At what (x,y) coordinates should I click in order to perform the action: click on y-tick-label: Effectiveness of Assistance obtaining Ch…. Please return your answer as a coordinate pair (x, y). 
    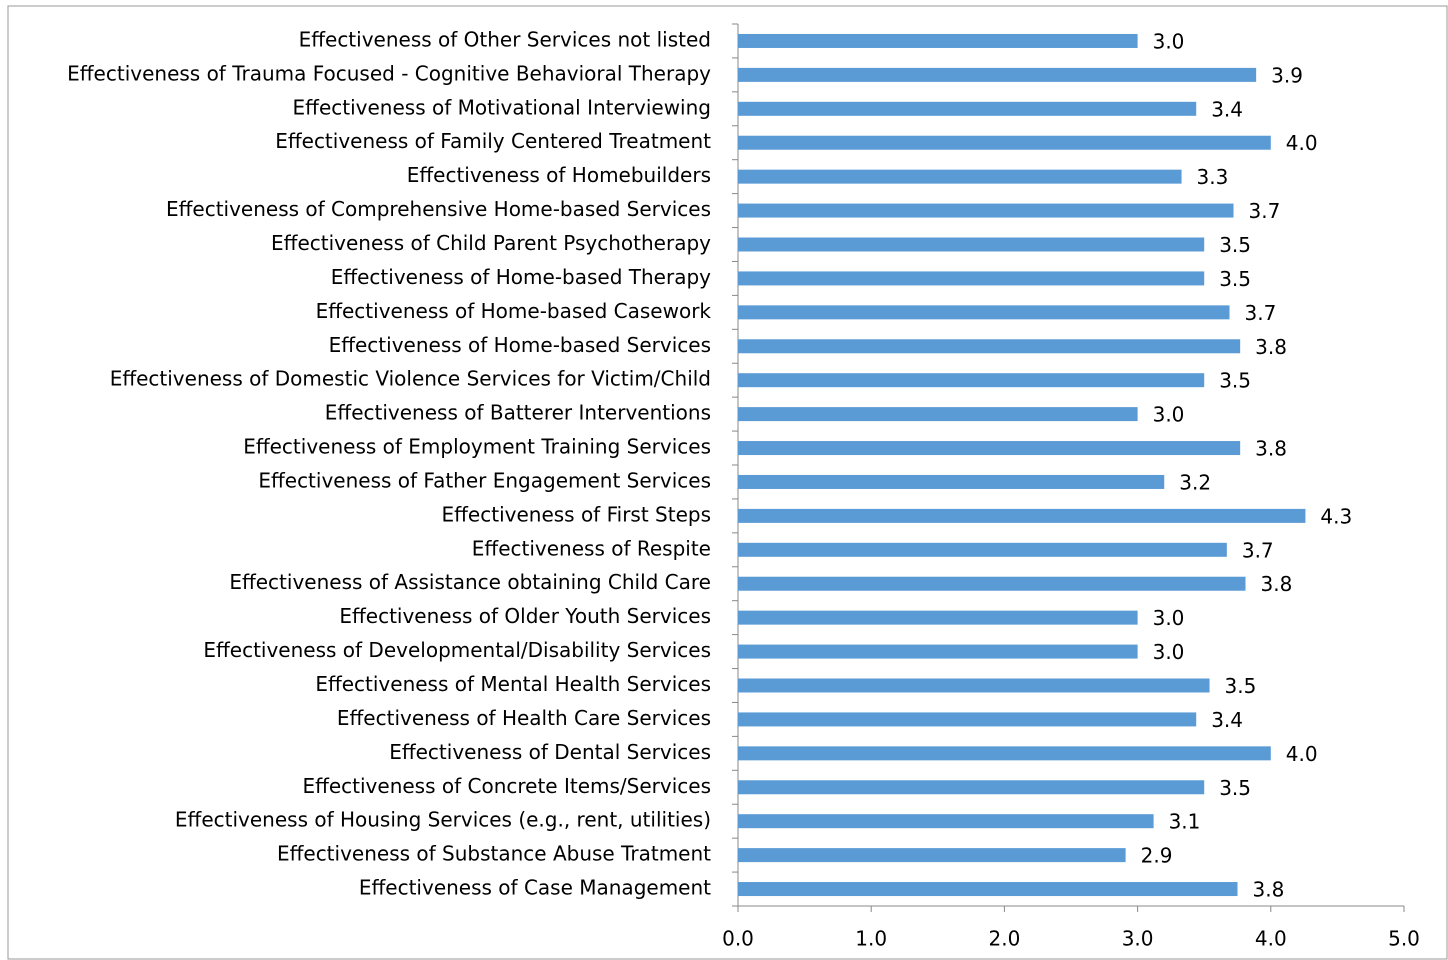
    Looking at the image, I should click on (470, 582).